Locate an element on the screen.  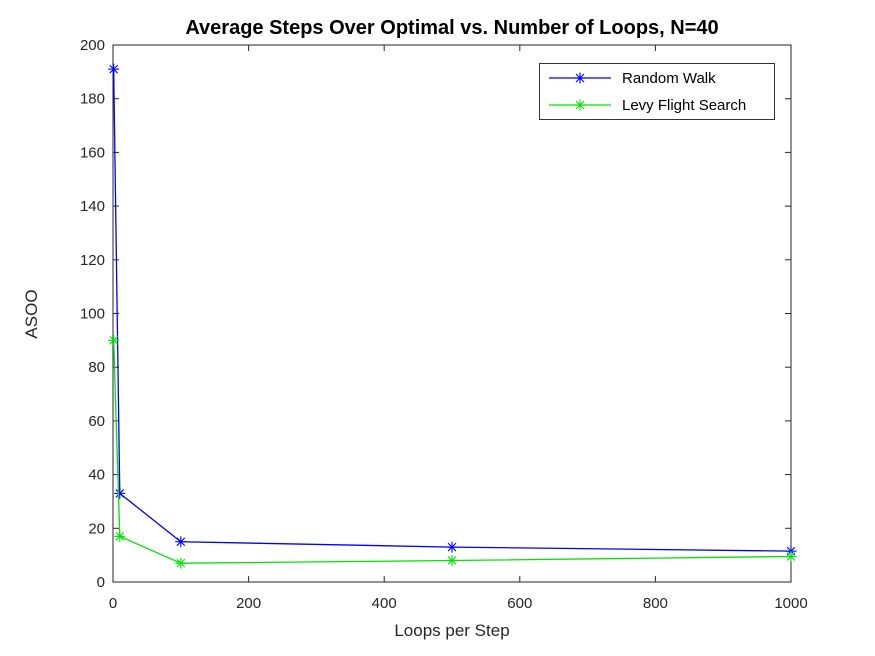
x-tick-label: 1000 is located at coordinates (790, 603).